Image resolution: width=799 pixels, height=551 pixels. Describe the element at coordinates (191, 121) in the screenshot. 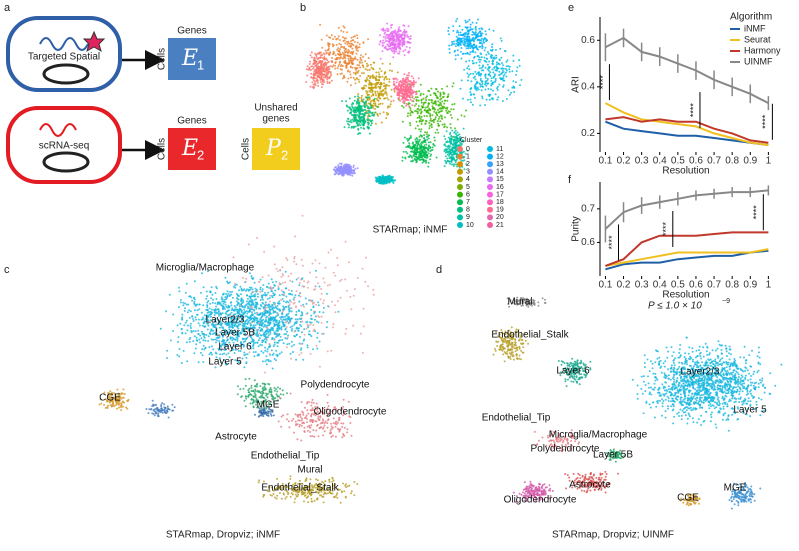

I see `col-label: Genes` at that location.